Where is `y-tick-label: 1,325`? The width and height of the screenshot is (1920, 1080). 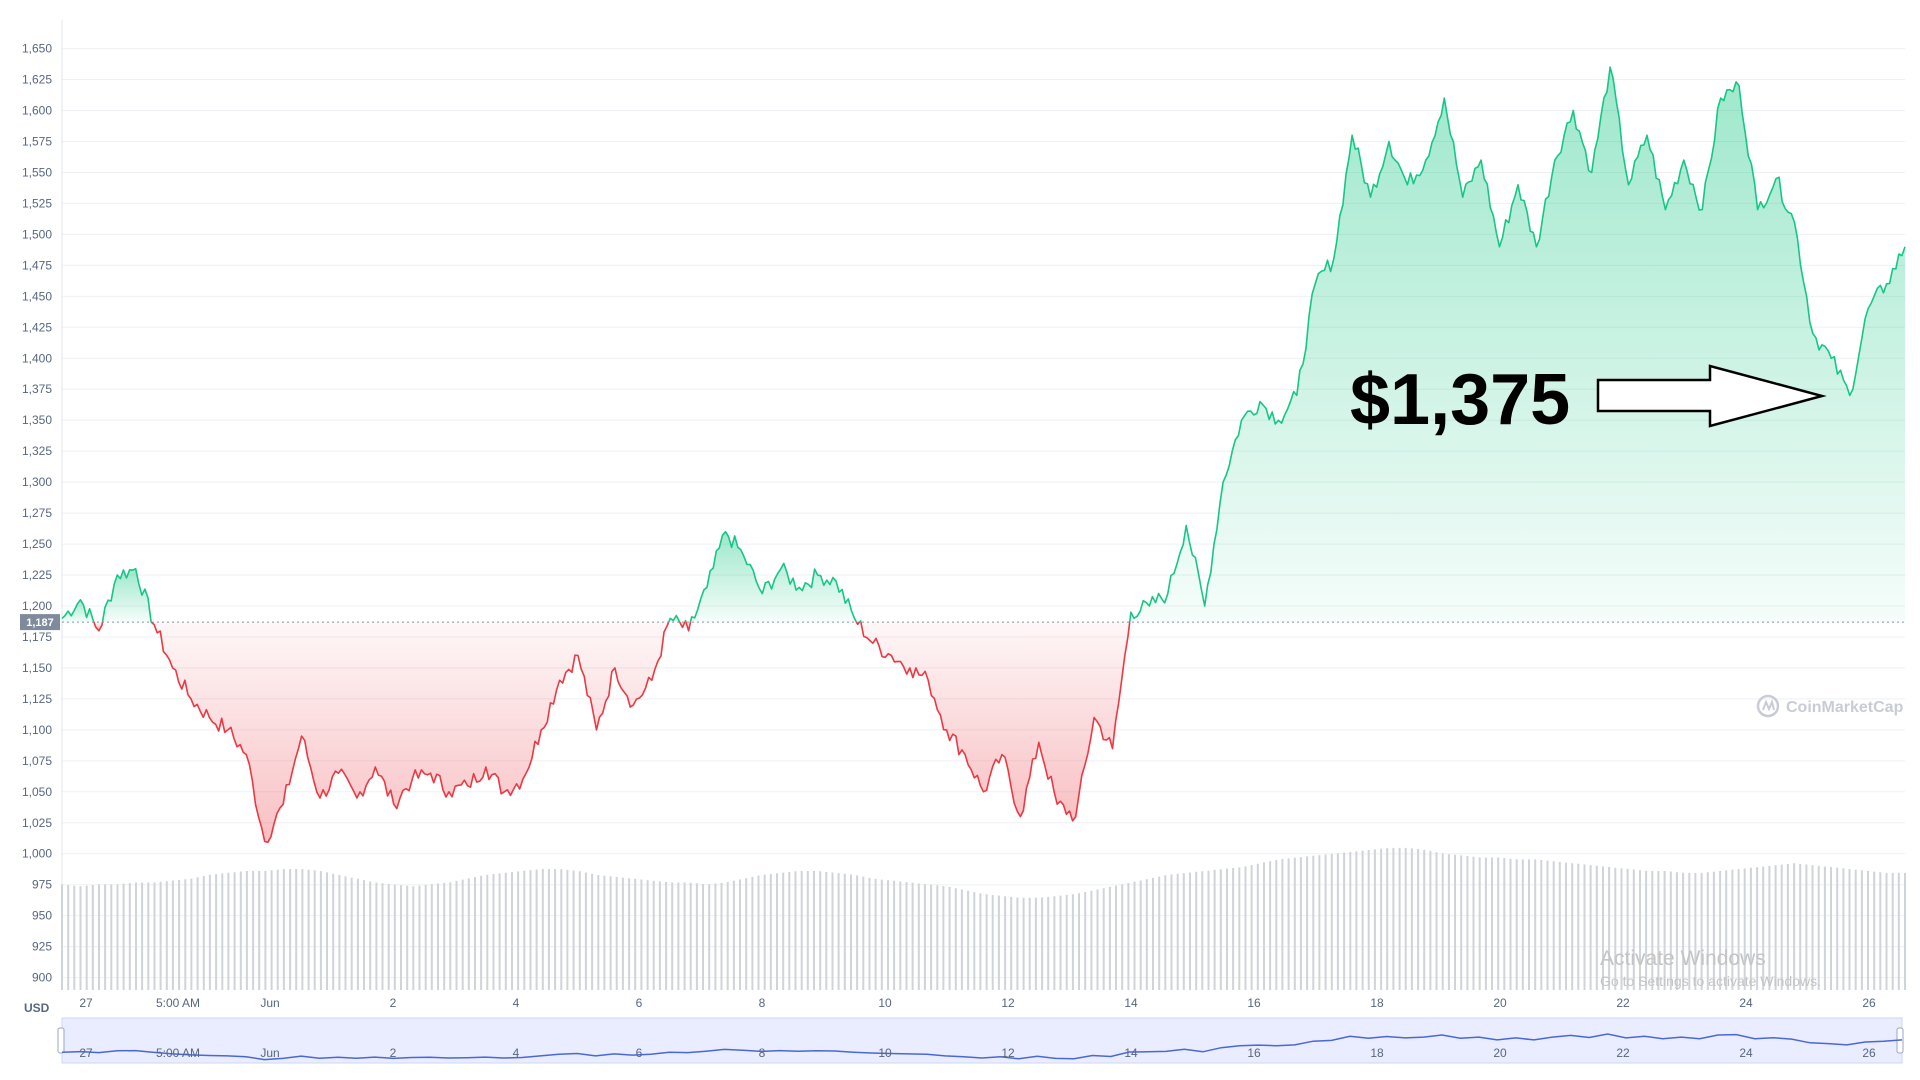 y-tick-label: 1,325 is located at coordinates (37, 451).